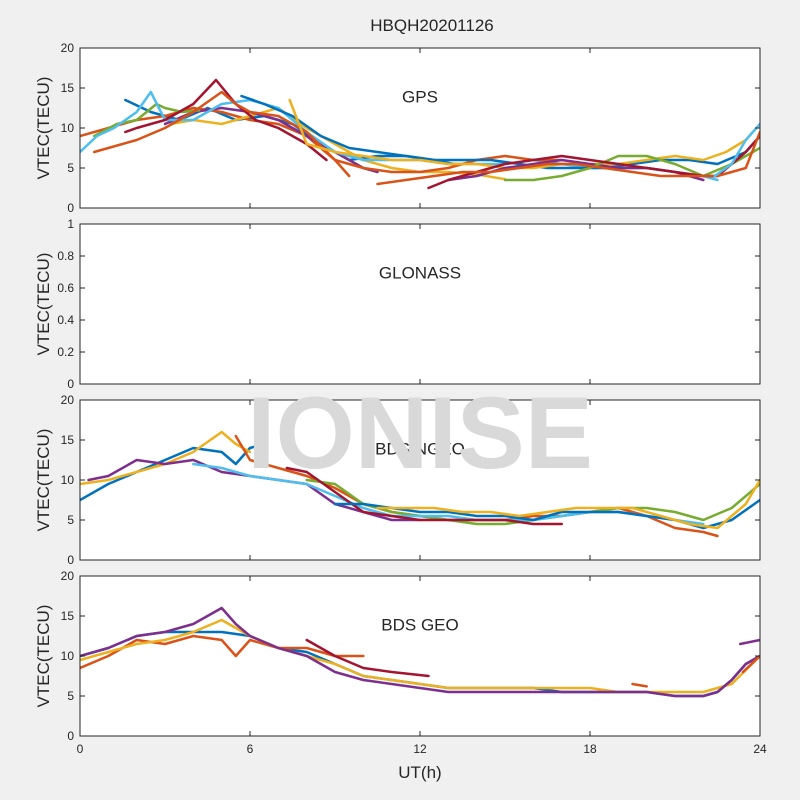 The image size is (800, 800). Describe the element at coordinates (420, 272) in the screenshot. I see `panel-annotation: GLONASS` at that location.